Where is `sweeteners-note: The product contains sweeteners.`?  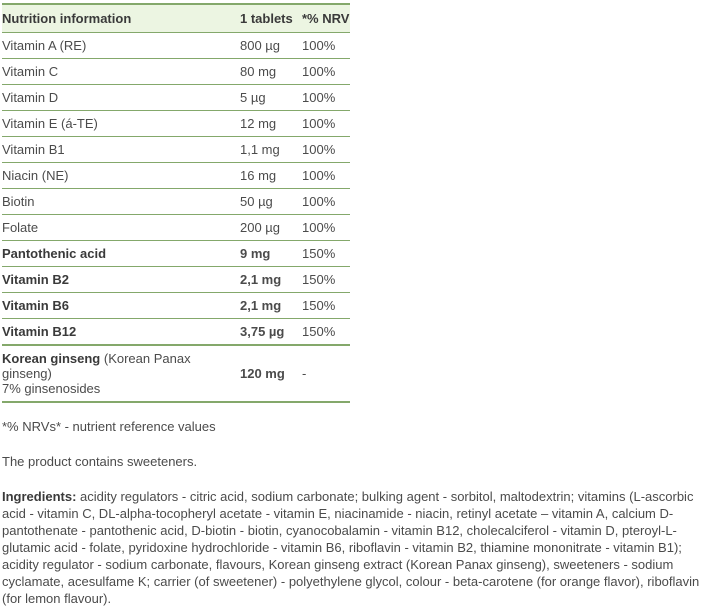
sweeteners-note: The product contains sweeteners. is located at coordinates (100, 461).